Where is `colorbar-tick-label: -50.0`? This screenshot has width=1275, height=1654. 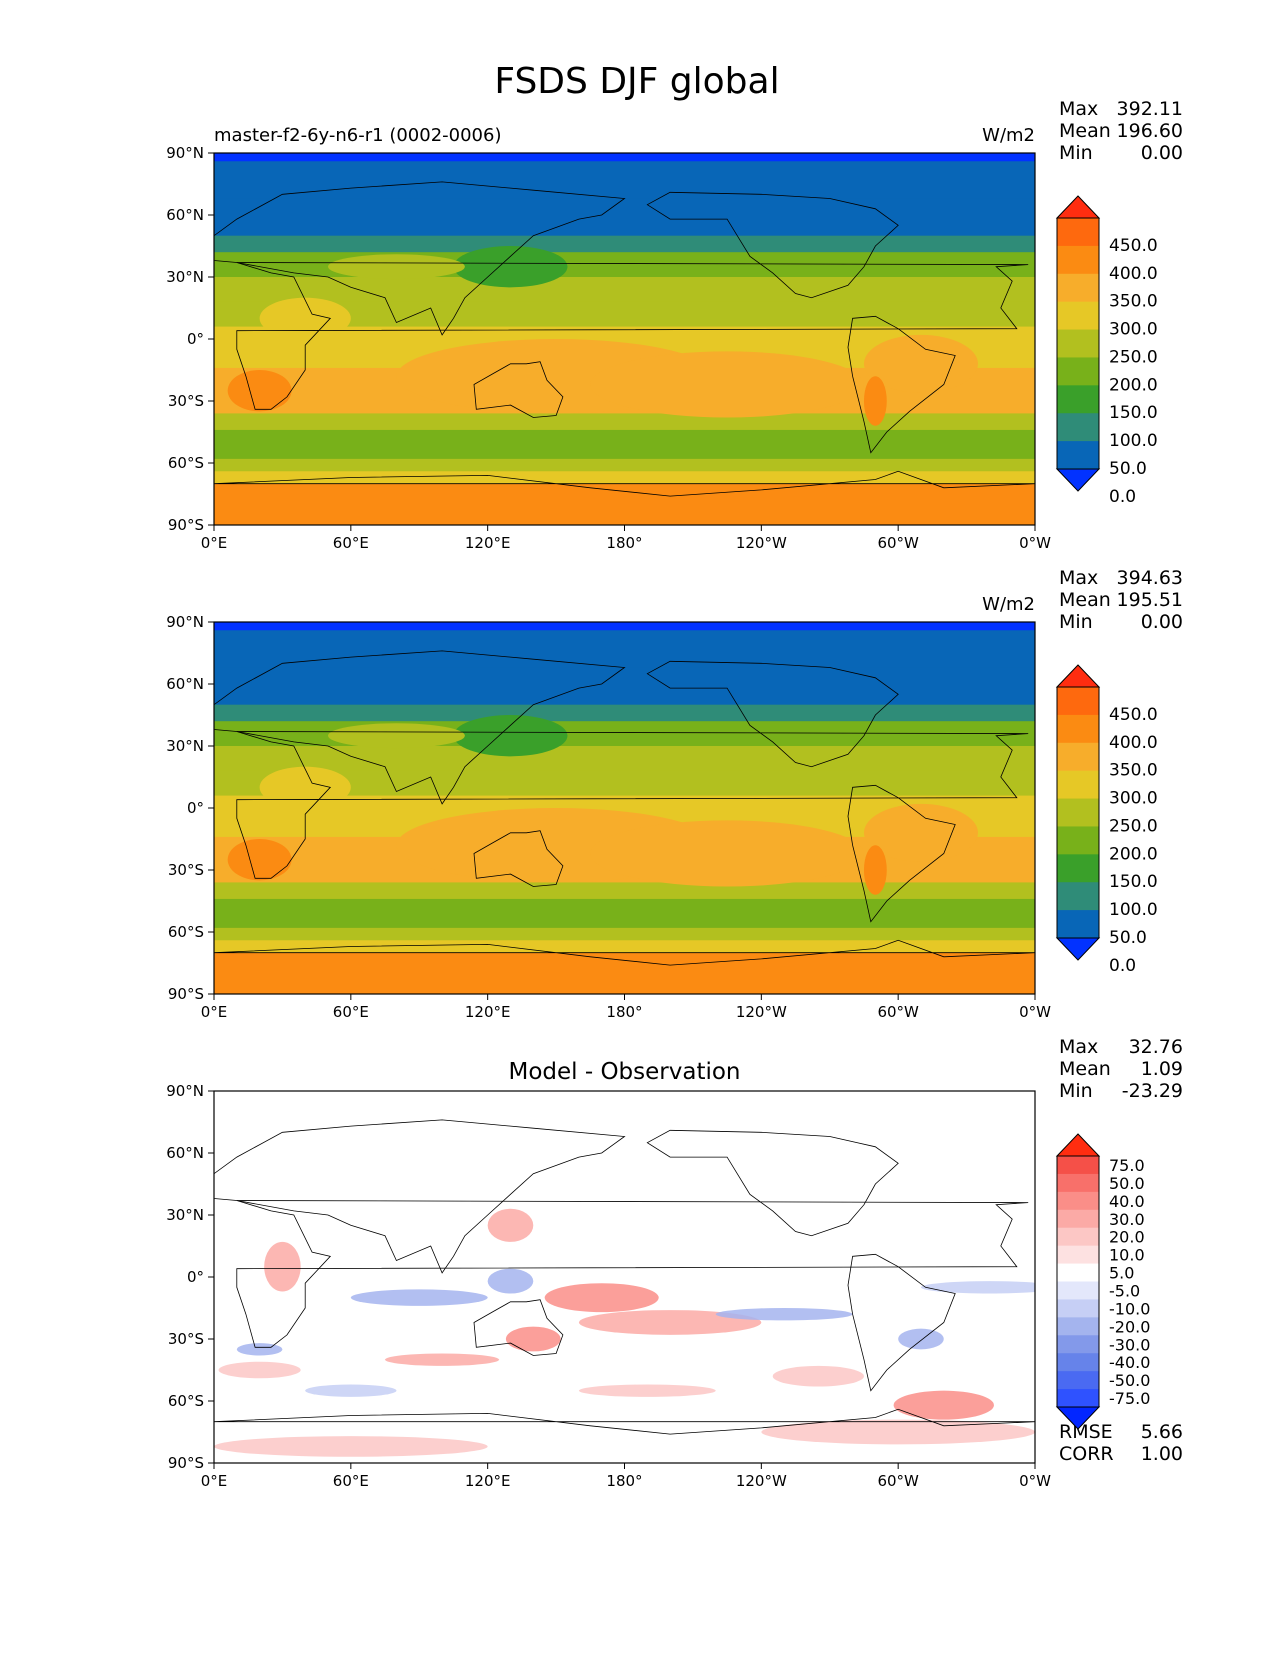 colorbar-tick-label: -50.0 is located at coordinates (1129, 1380).